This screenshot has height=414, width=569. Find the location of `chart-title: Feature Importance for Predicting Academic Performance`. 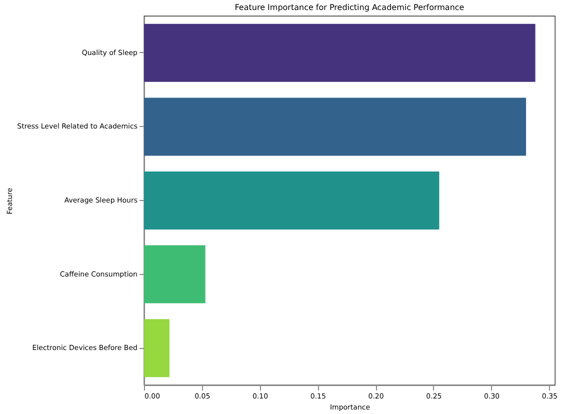

chart-title: Feature Importance for Predicting Academic Performance is located at coordinates (349, 7).